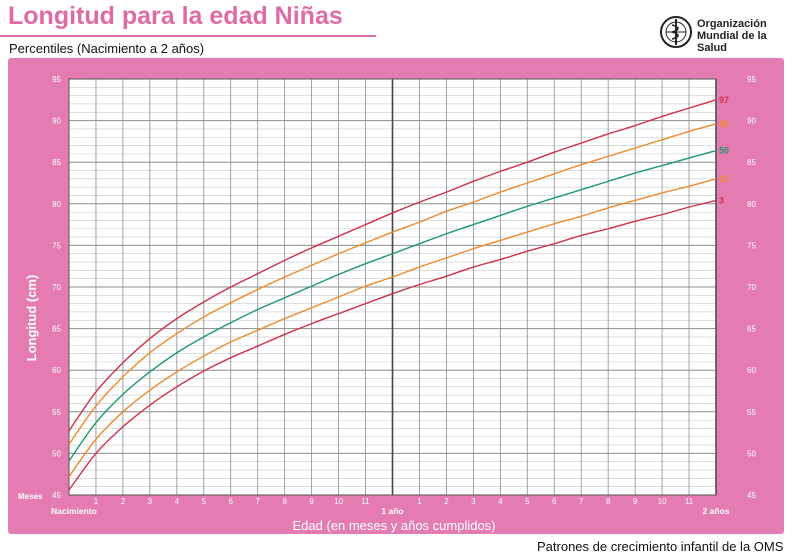 The height and width of the screenshot is (557, 800). Describe the element at coordinates (721, 200) in the screenshot. I see `series-label-p3: 3` at that location.